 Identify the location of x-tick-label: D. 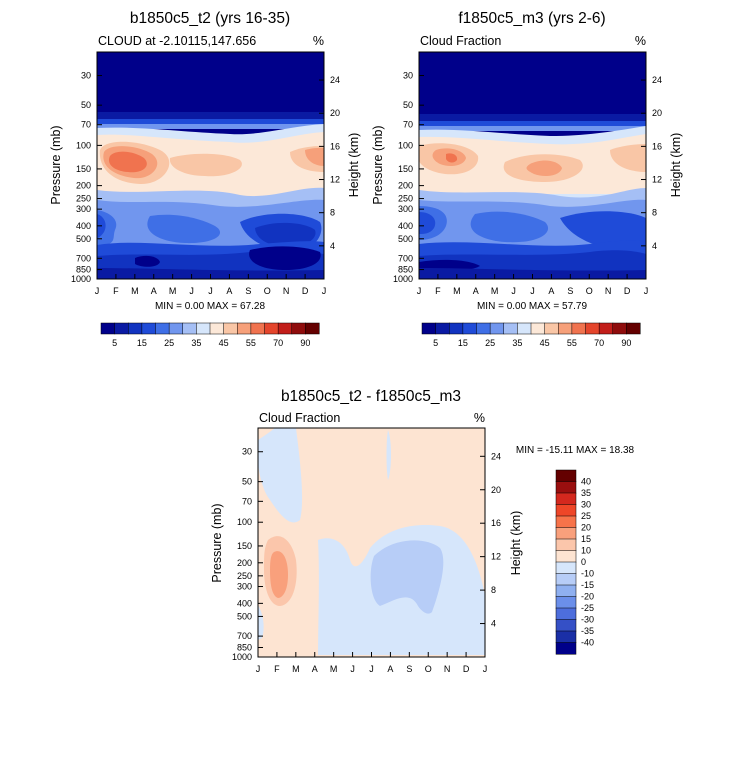
(305, 291).